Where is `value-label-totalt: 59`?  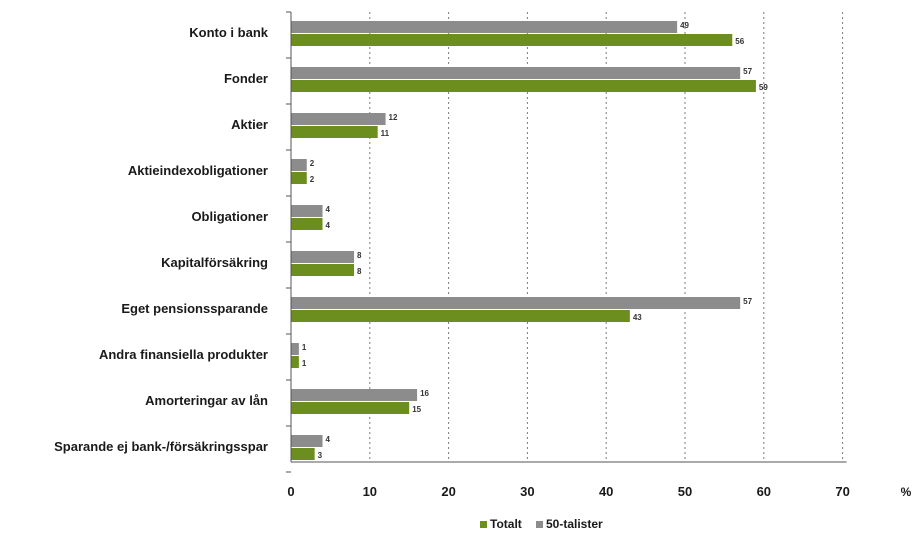
value-label-totalt: 59 is located at coordinates (763, 87).